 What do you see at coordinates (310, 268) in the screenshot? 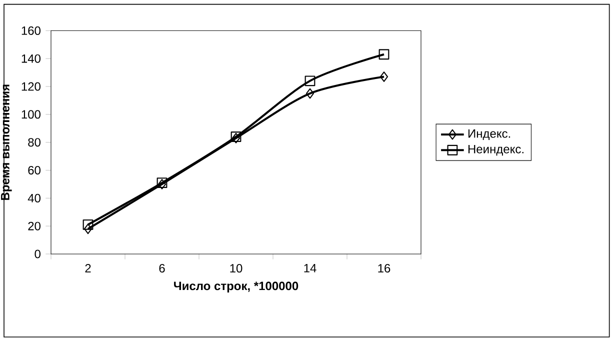
I see `x-tick-label: 14` at bounding box center [310, 268].